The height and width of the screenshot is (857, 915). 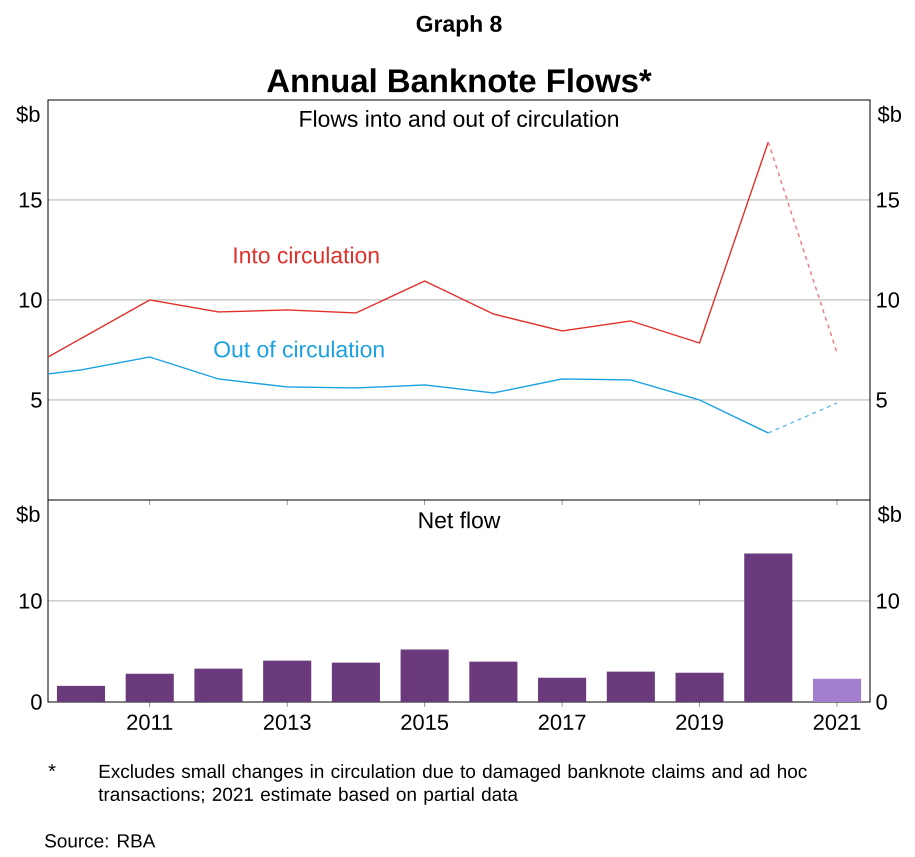 I want to click on y2-tick-label: 5, so click(x=881, y=400).